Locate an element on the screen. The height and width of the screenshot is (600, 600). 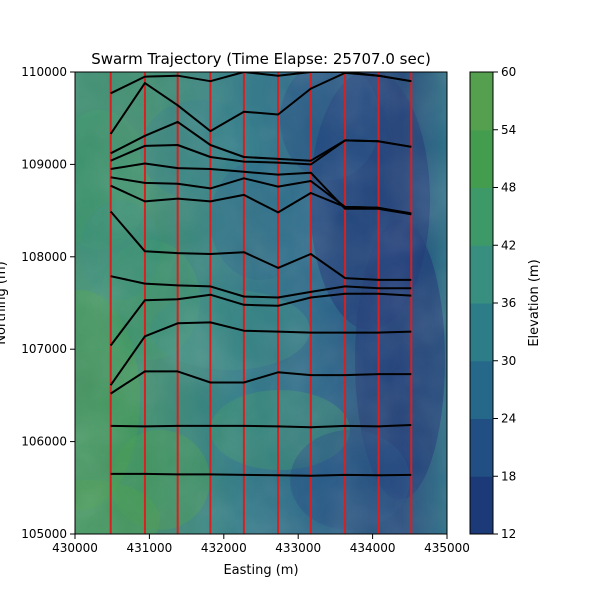
colorbar-tick-label: 42 is located at coordinates (508, 245).